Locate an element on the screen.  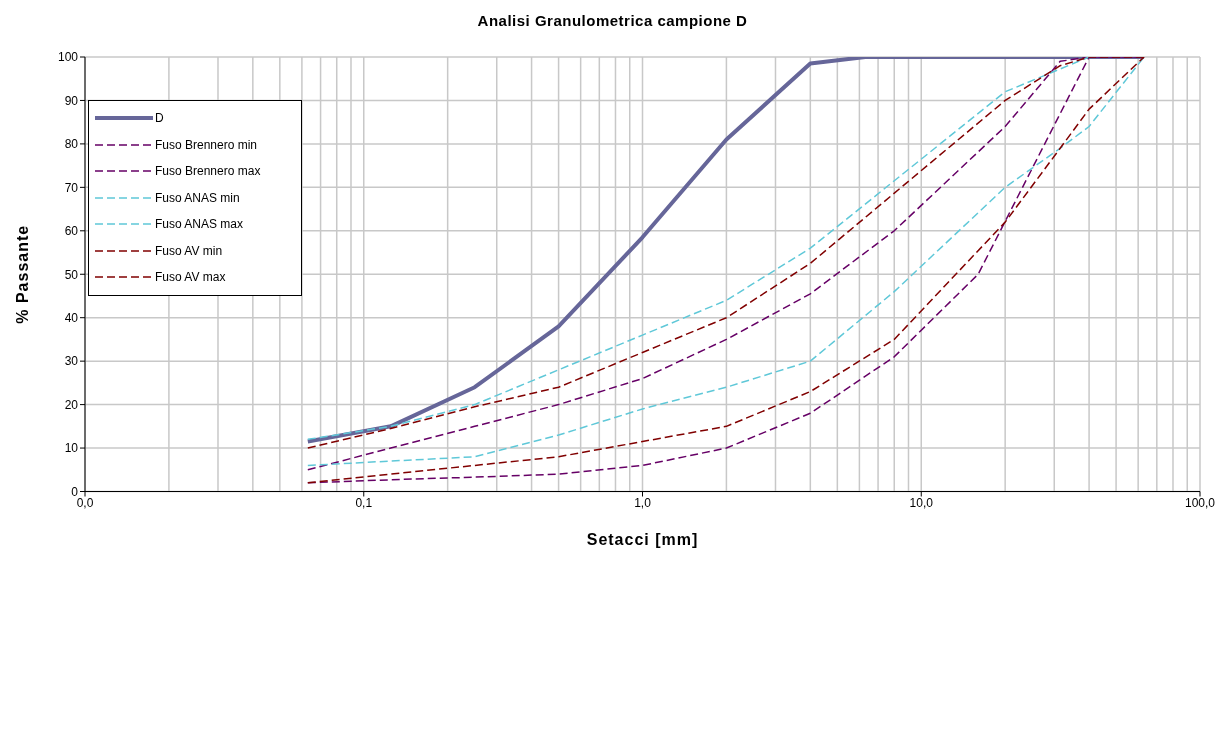
legend-label: Fuso Brennero min is located at coordinates (206, 144).